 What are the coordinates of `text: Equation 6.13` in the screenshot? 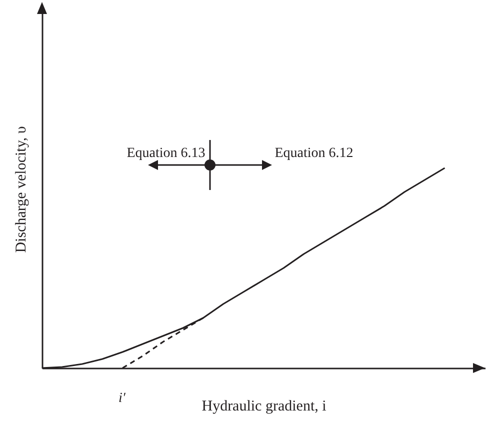 It's located at (166, 153).